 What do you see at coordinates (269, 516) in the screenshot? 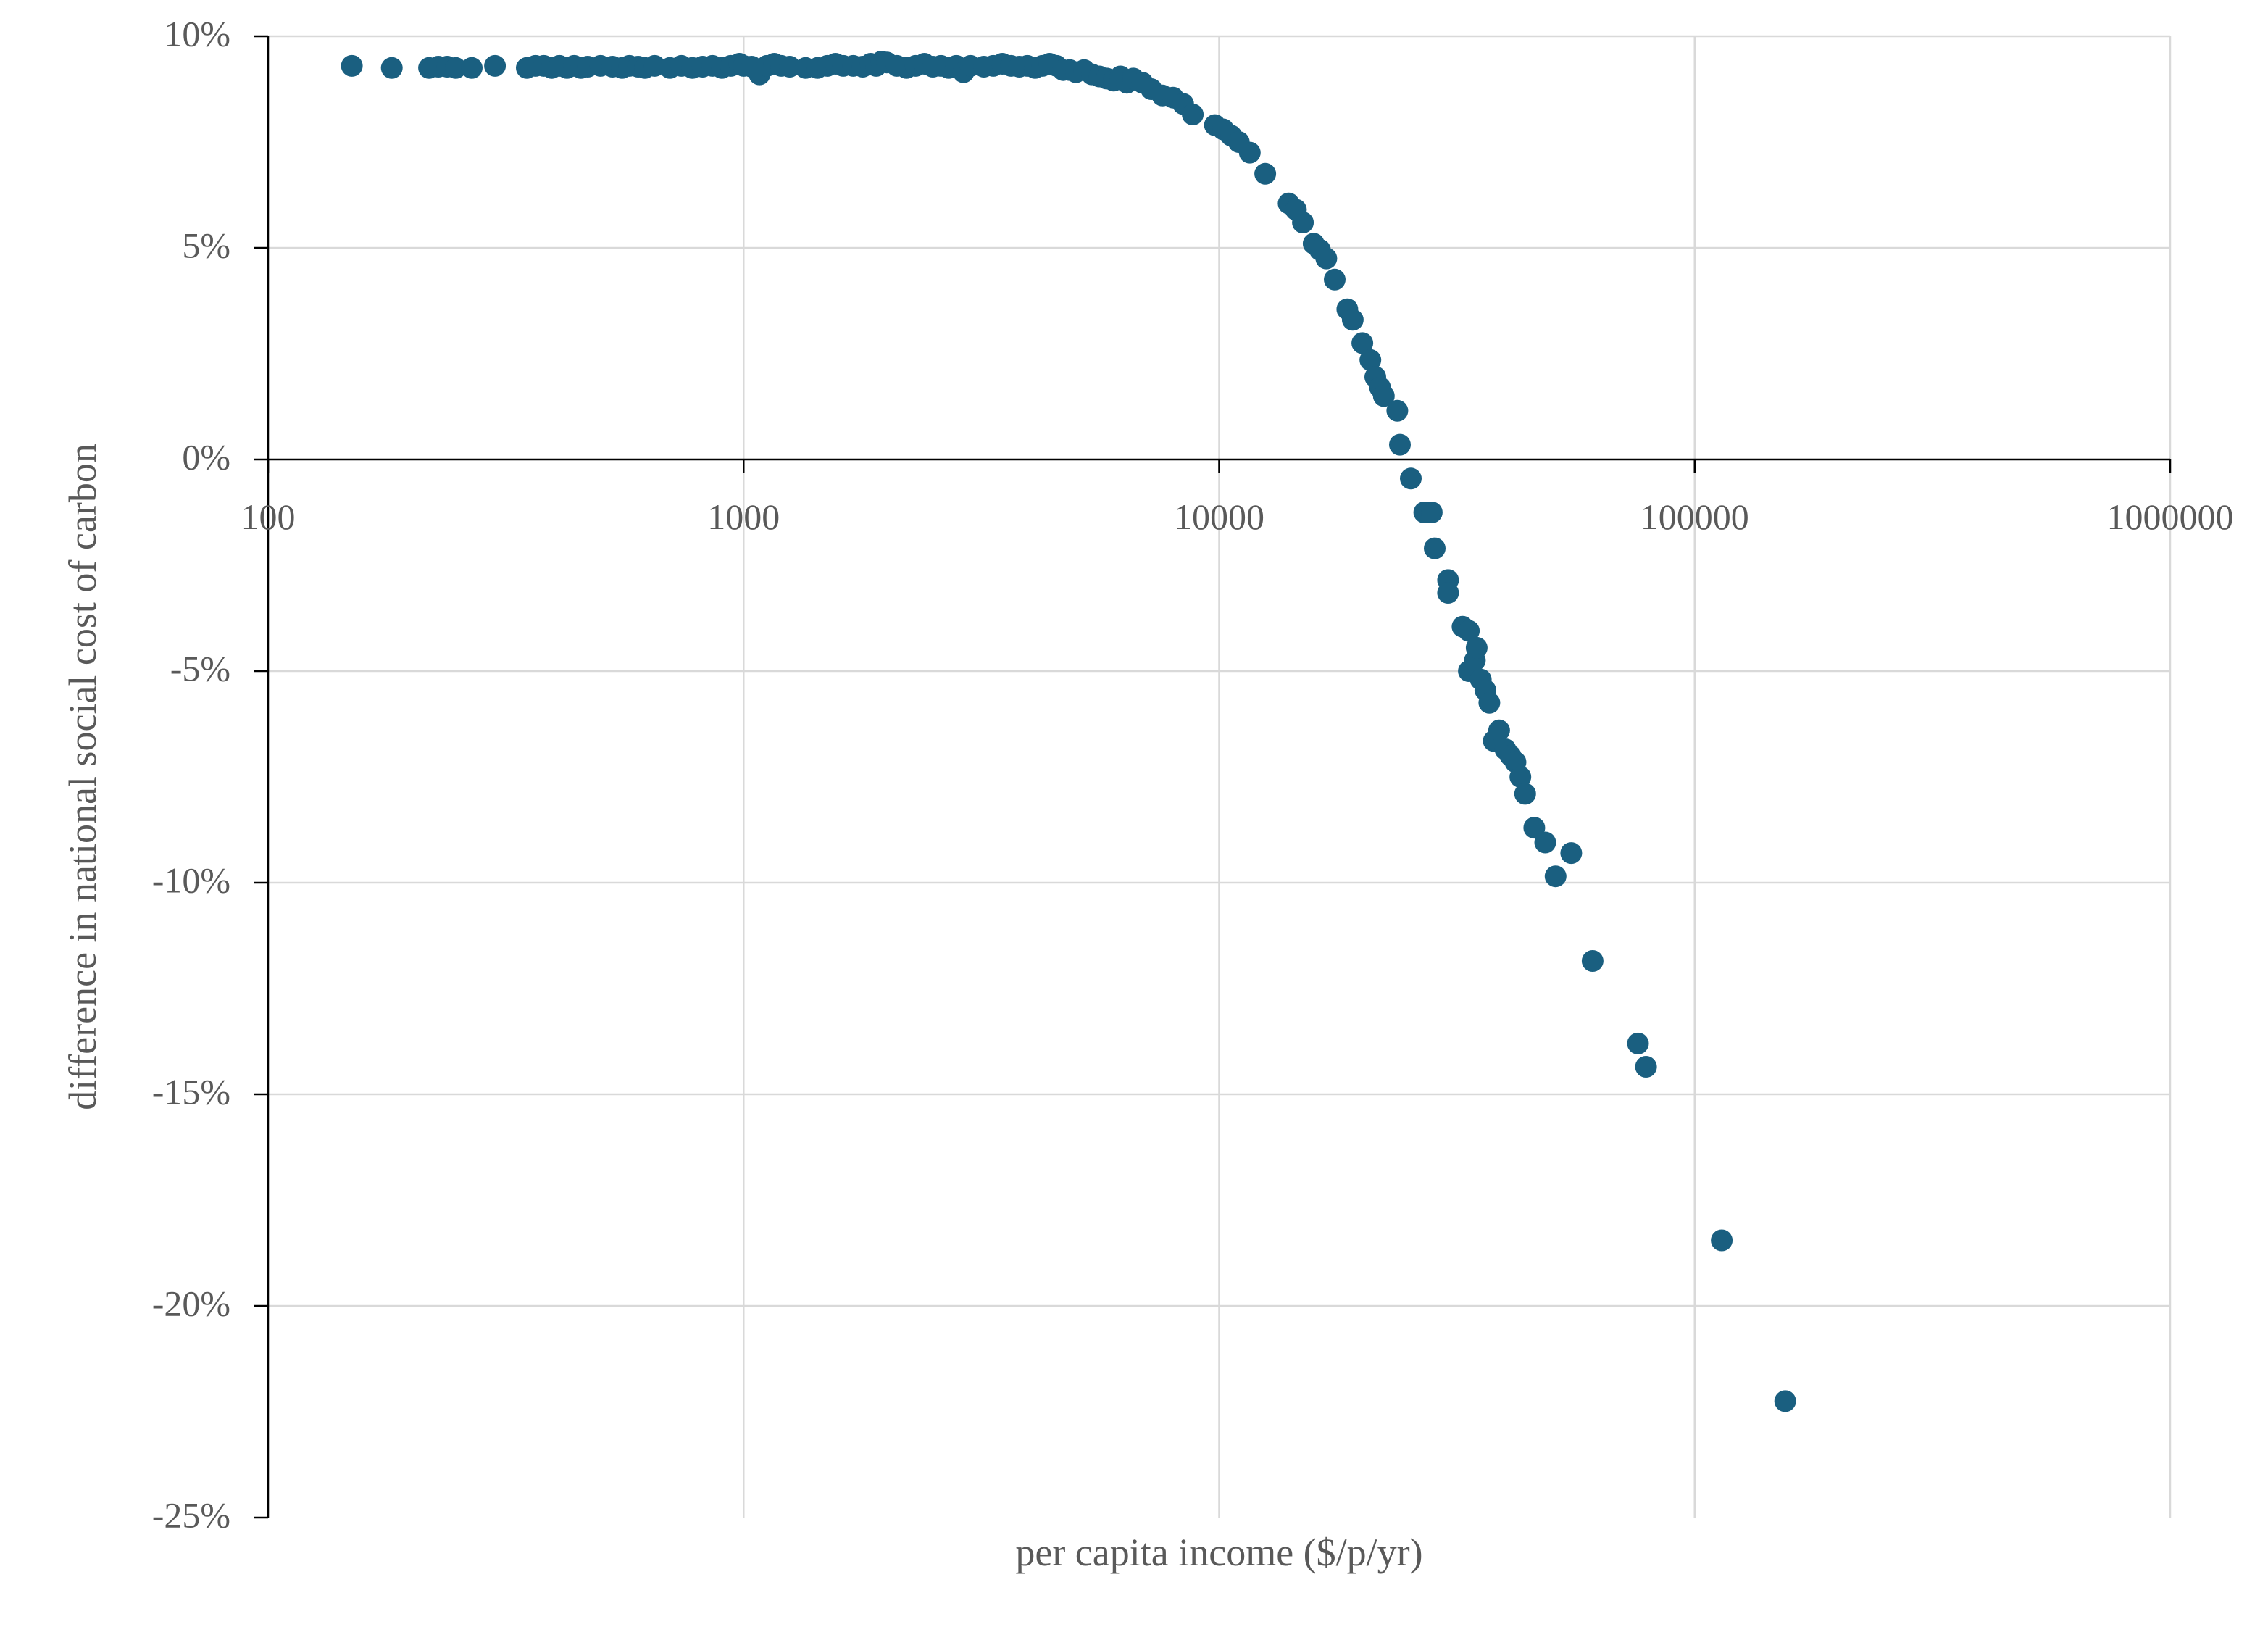
I see `x-tick-label: 100` at bounding box center [269, 516].